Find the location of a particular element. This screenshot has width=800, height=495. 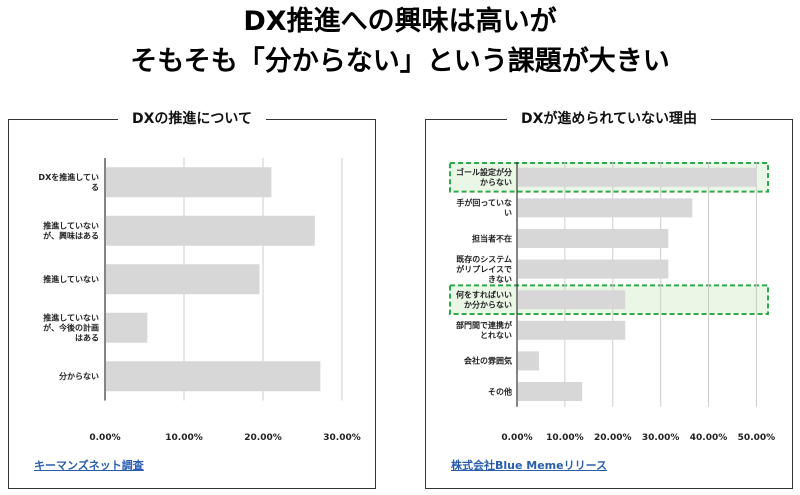

category-label: が、興味はある is located at coordinates (71, 236).